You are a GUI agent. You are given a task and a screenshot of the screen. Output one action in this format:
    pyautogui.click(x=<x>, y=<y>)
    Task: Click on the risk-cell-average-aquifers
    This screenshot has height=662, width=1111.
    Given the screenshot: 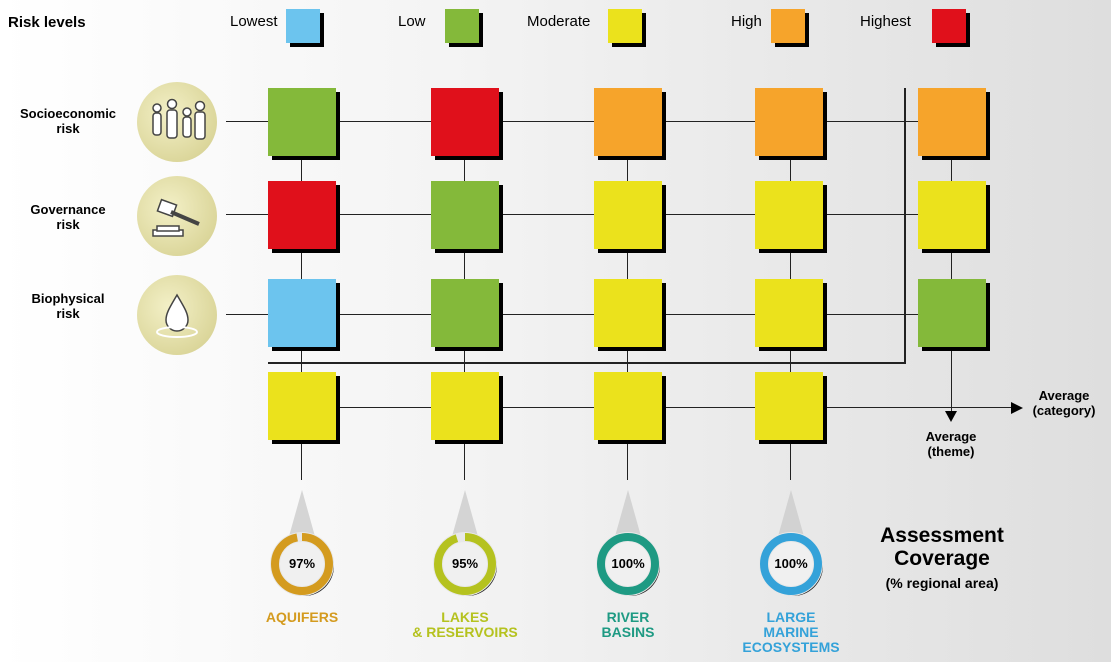 What is the action you would take?
    pyautogui.click(x=302, y=406)
    